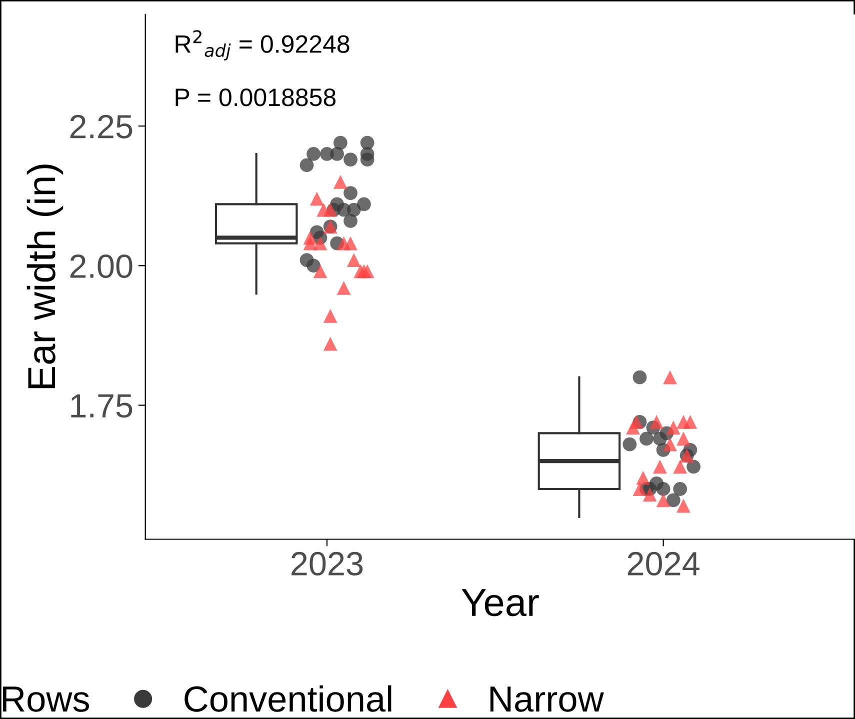 The height and width of the screenshot is (719, 855). I want to click on annotation: P = 0.0018858, so click(256, 97).